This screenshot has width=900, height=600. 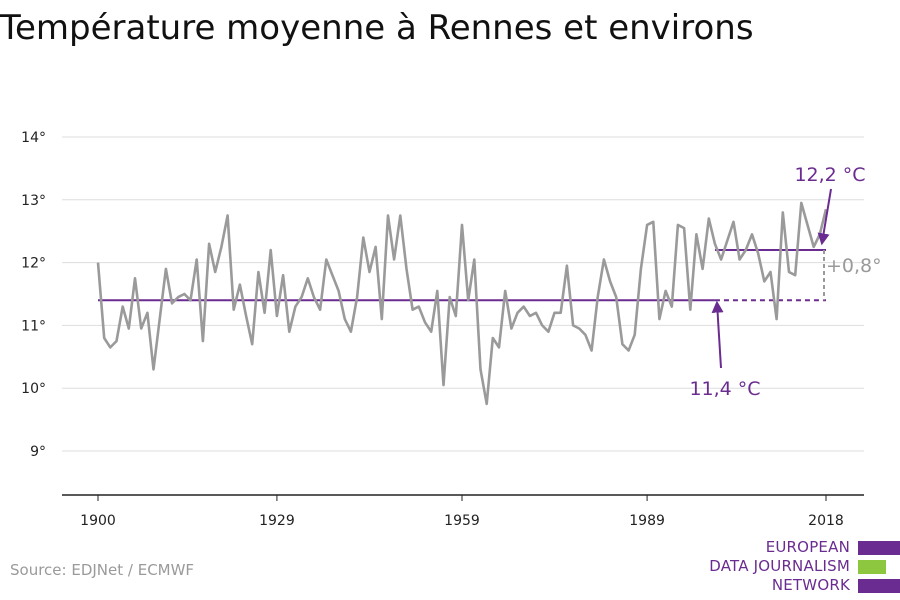 I want to click on y-tick-label: 11°, so click(x=33, y=326).